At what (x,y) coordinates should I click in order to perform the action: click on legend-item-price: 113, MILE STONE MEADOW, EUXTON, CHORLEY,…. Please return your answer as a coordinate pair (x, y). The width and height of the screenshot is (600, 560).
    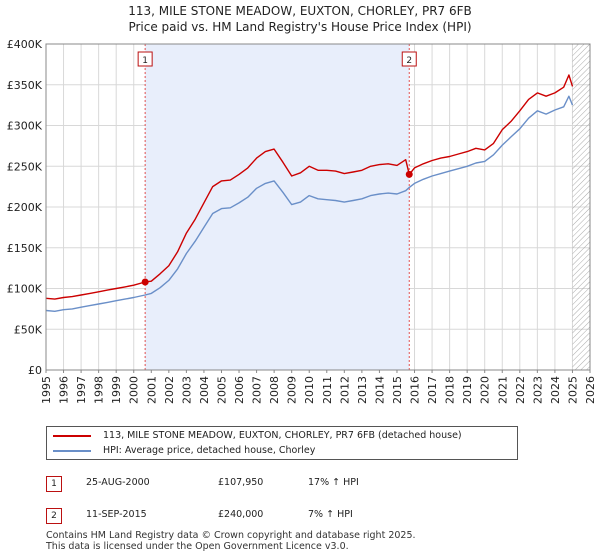
    Looking at the image, I should click on (257, 436).